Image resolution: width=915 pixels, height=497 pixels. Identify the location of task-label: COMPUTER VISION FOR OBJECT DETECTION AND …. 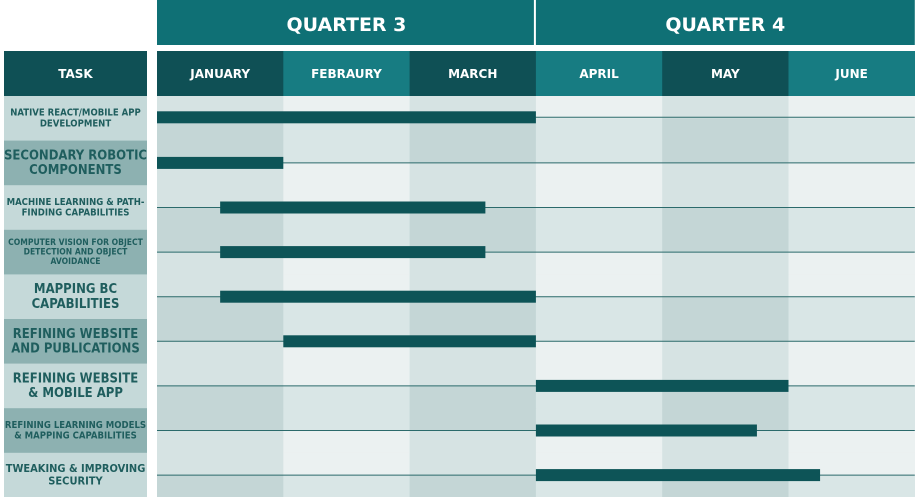
(75, 252).